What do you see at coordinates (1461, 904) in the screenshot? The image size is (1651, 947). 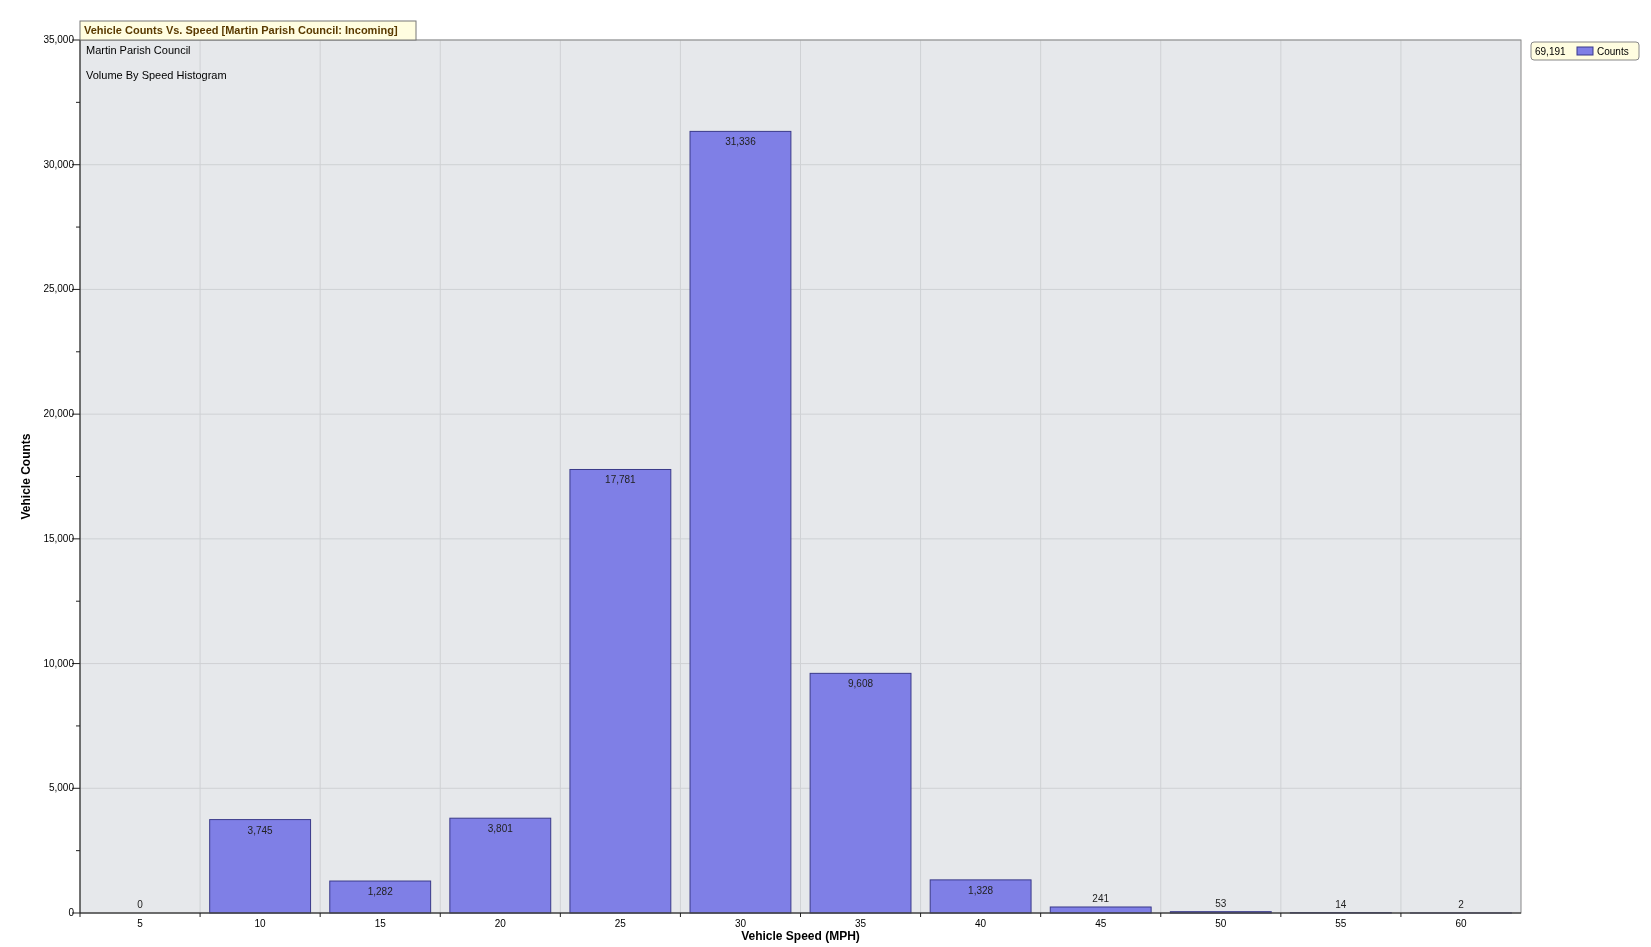 I see `data-label: 2` at bounding box center [1461, 904].